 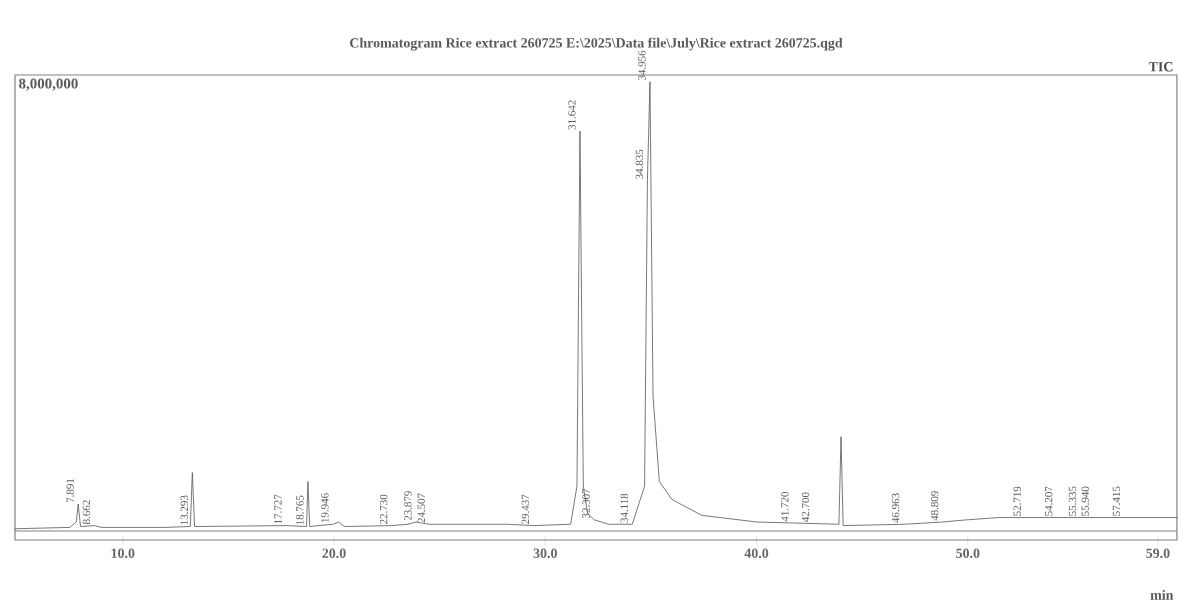 I want to click on annotation: 22.730, so click(x=383, y=509).